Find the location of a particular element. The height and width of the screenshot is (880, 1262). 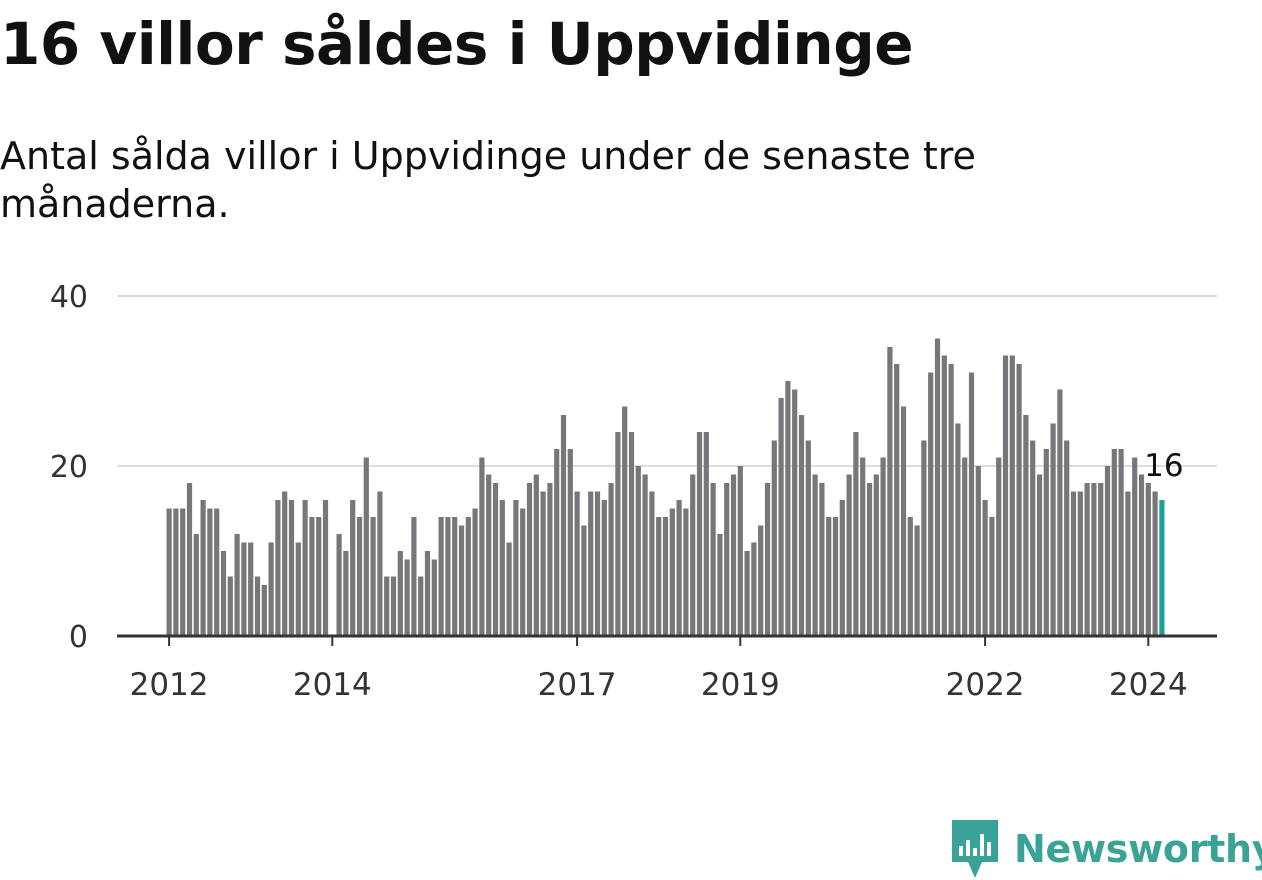

y-tick-label: 20 is located at coordinates (69, 467).